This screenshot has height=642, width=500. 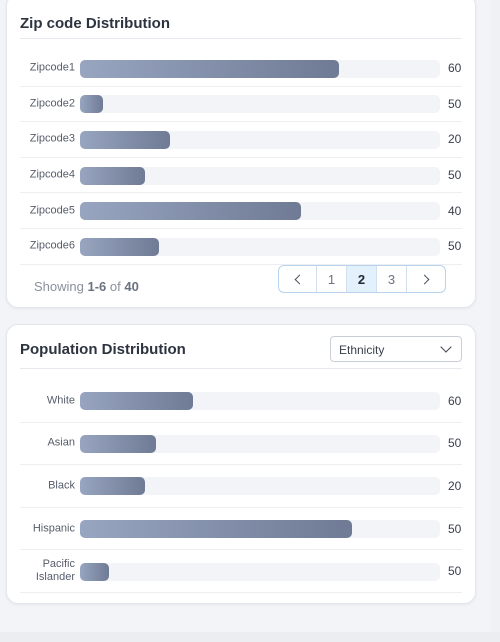 I want to click on row-label: Hispanic, so click(x=53, y=528).